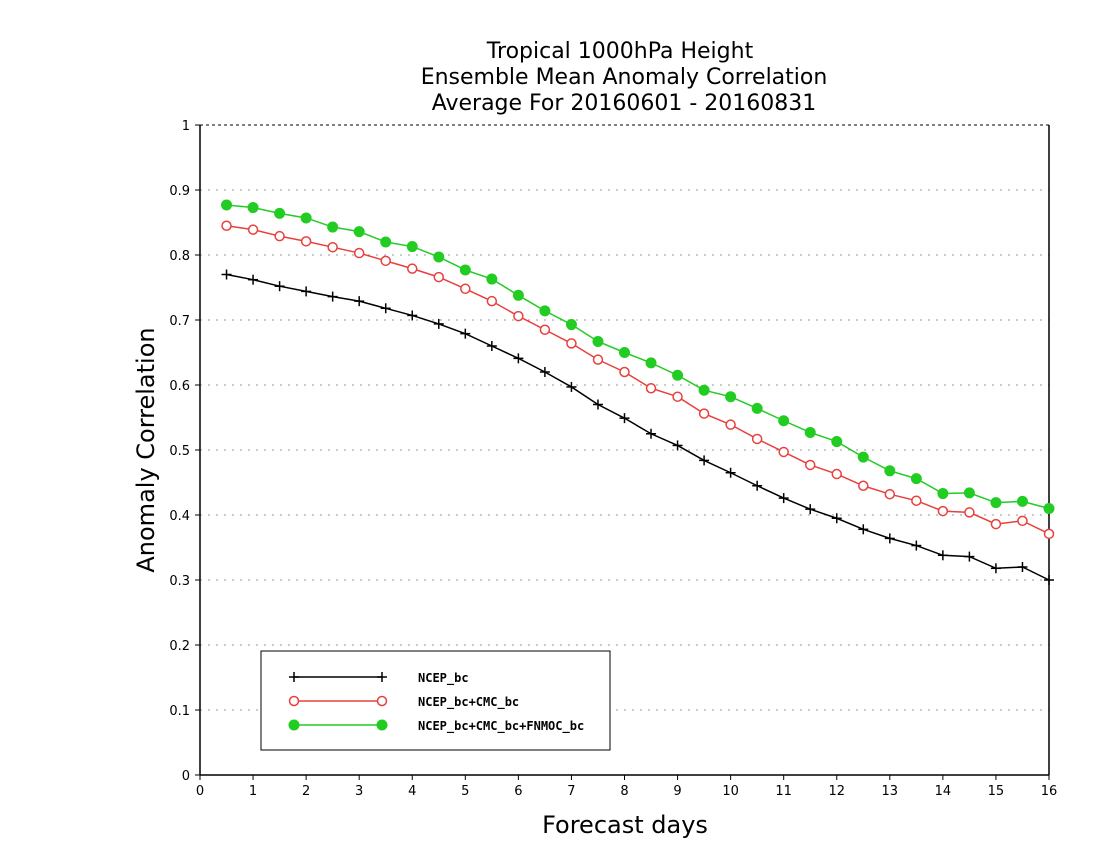 The image size is (1100, 850). I want to click on x-tick-label: 0, so click(200, 791).